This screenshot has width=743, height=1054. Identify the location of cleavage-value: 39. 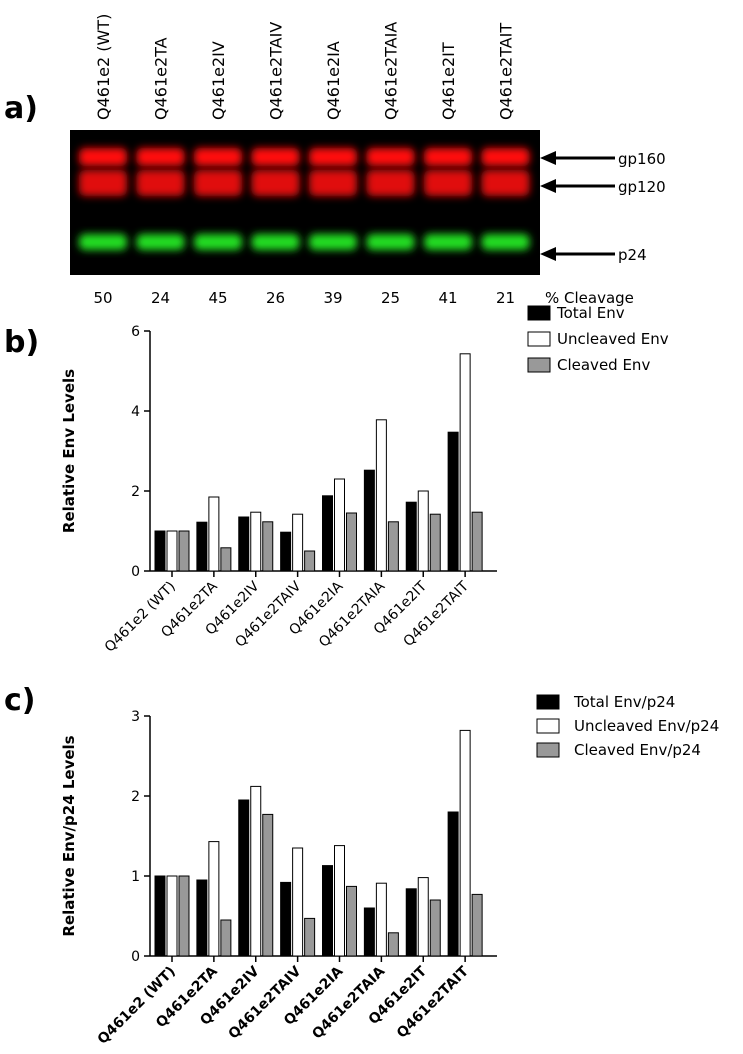
(332, 298).